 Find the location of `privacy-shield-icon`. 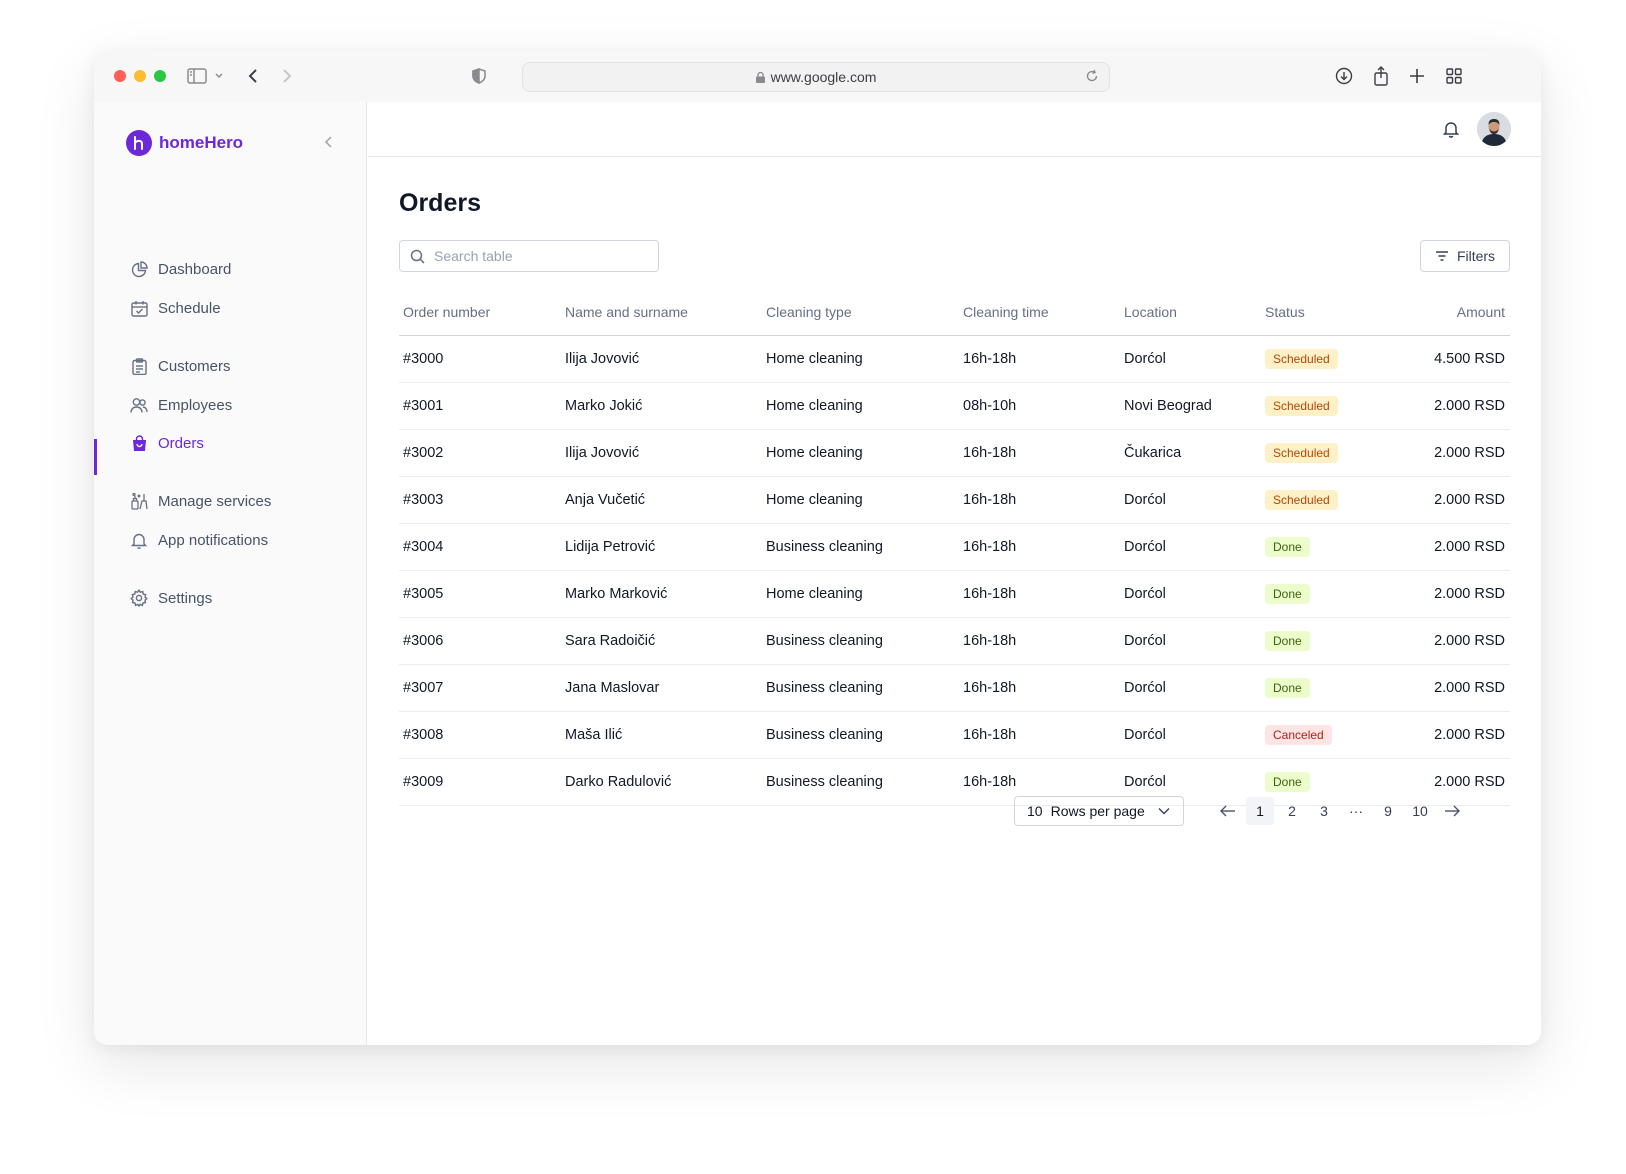

privacy-shield-icon is located at coordinates (479, 76).